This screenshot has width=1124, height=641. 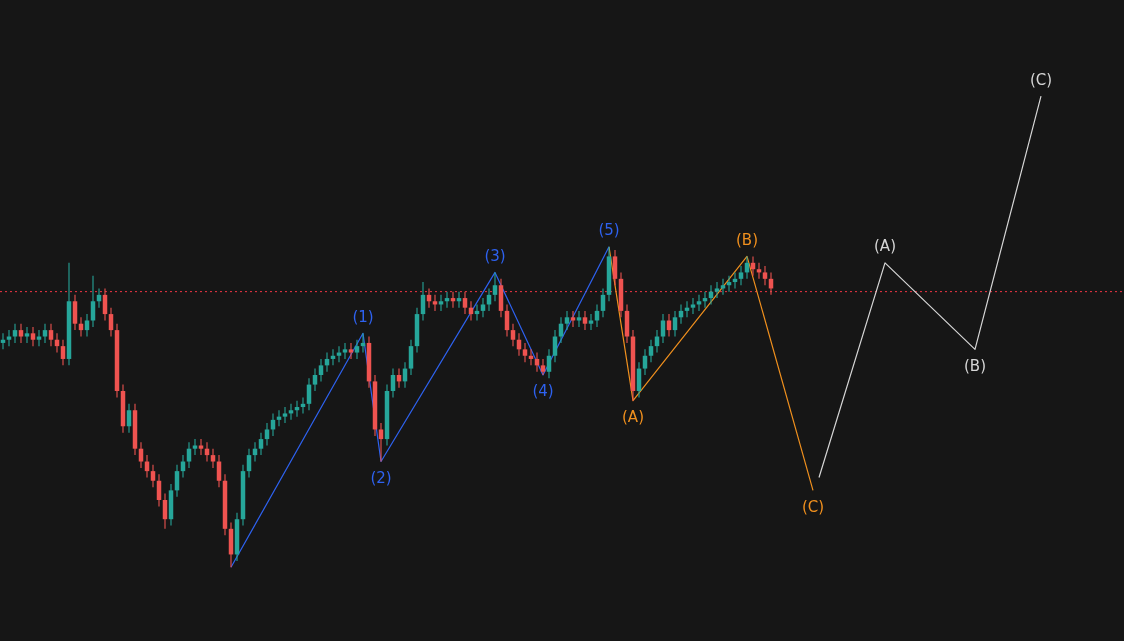 I want to click on annotation: (C), so click(x=813, y=506).